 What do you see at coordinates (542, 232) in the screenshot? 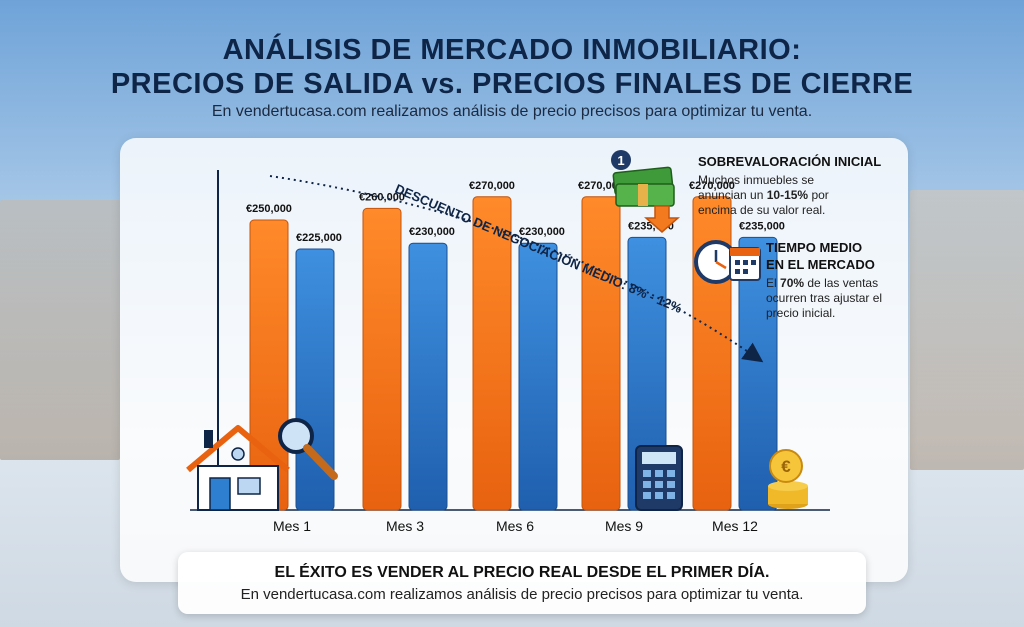
I see `data-label-closing-3: €230,000` at bounding box center [542, 232].